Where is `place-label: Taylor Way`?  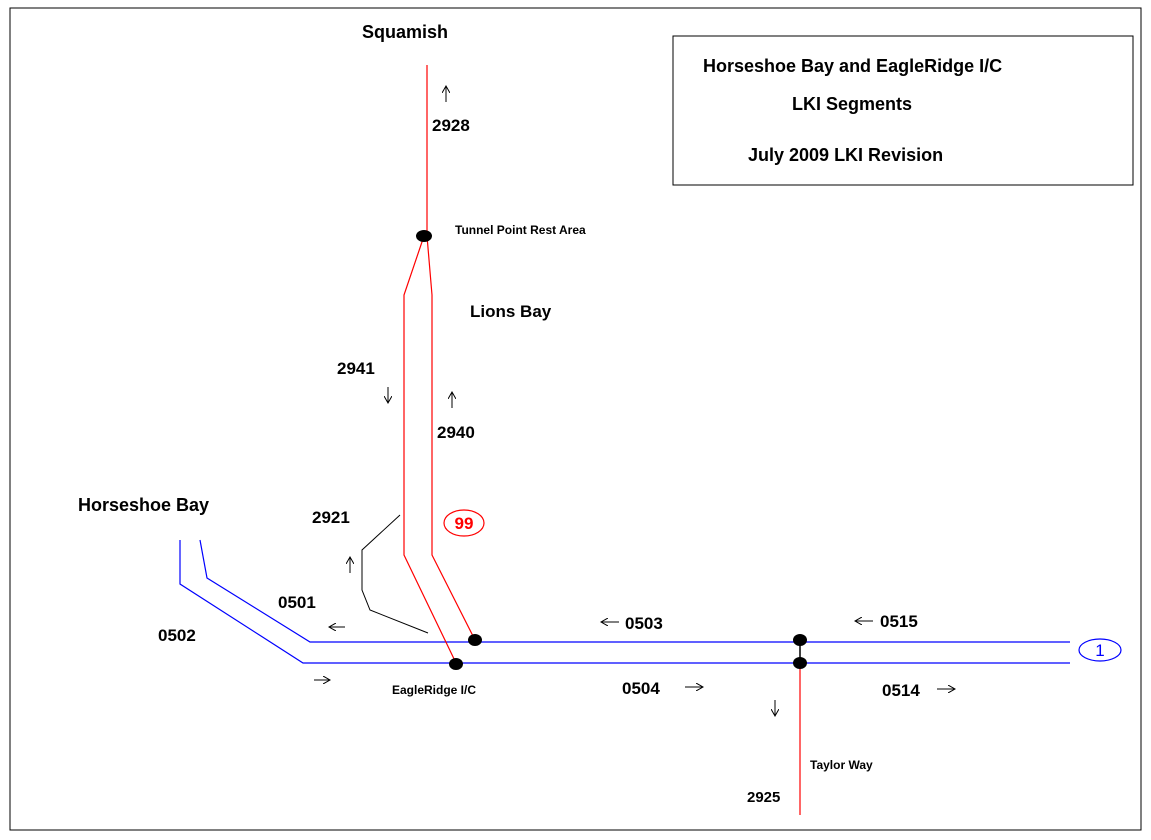 place-label: Taylor Way is located at coordinates (841, 765).